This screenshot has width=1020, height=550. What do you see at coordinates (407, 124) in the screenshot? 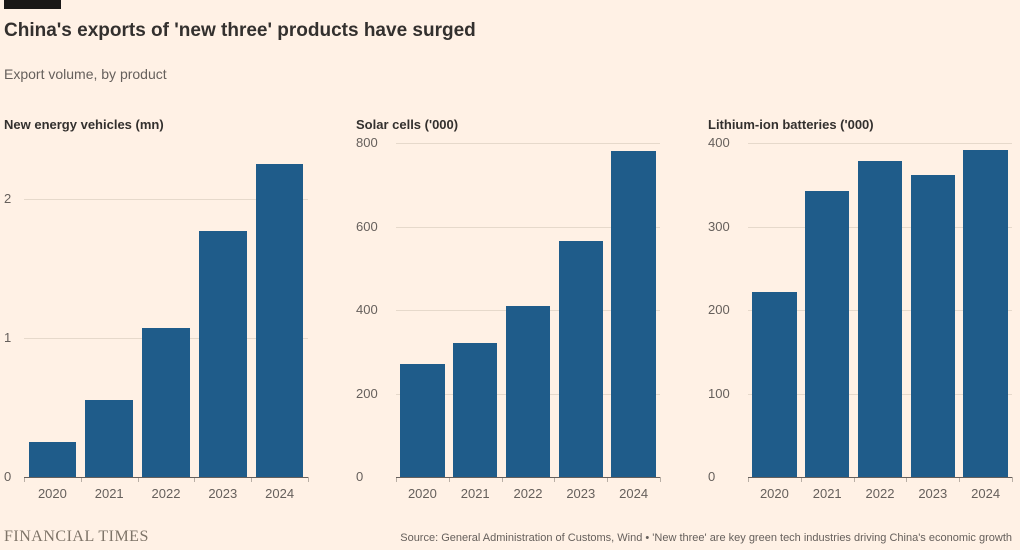
I see `chart-title: Solar cells ('000)` at bounding box center [407, 124].